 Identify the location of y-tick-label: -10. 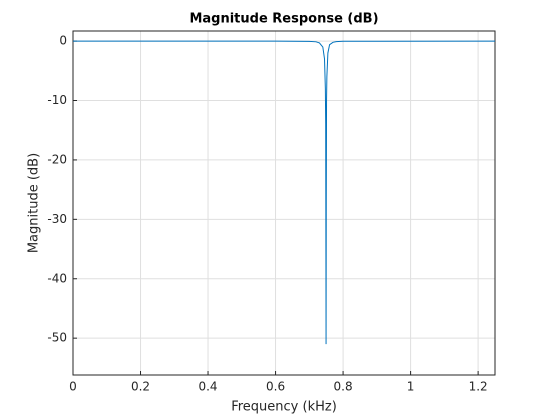
(57, 100).